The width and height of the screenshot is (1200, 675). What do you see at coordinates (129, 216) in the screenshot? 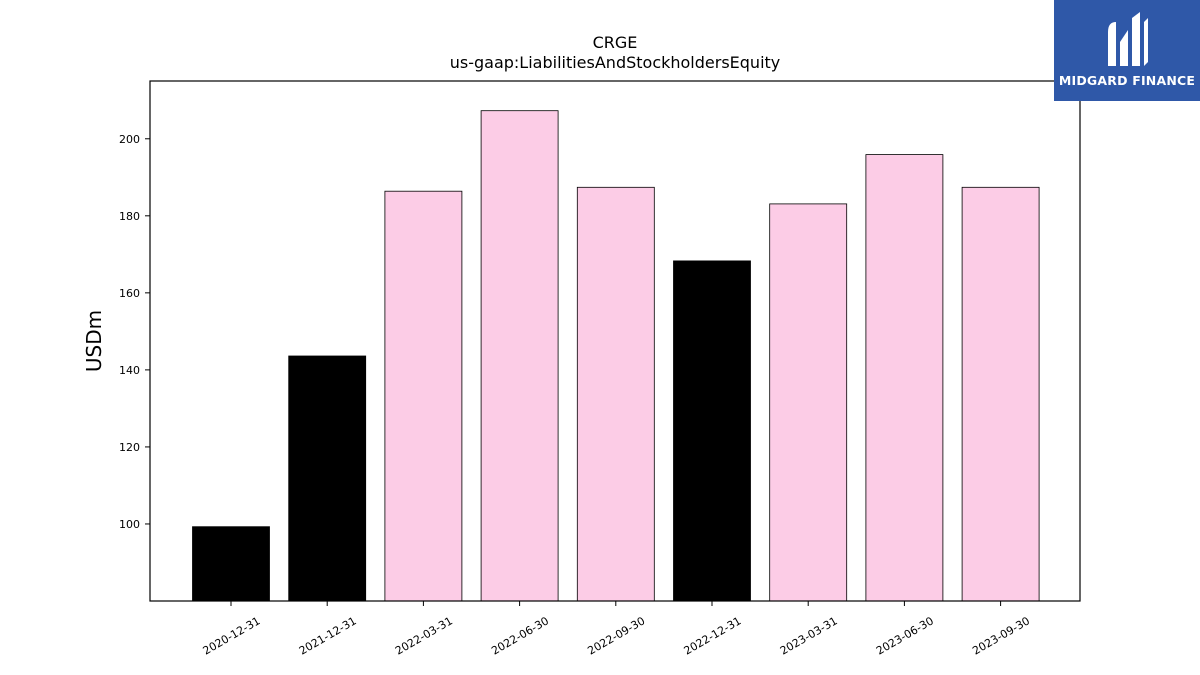
I see `y-tick-label: 180` at bounding box center [129, 216].